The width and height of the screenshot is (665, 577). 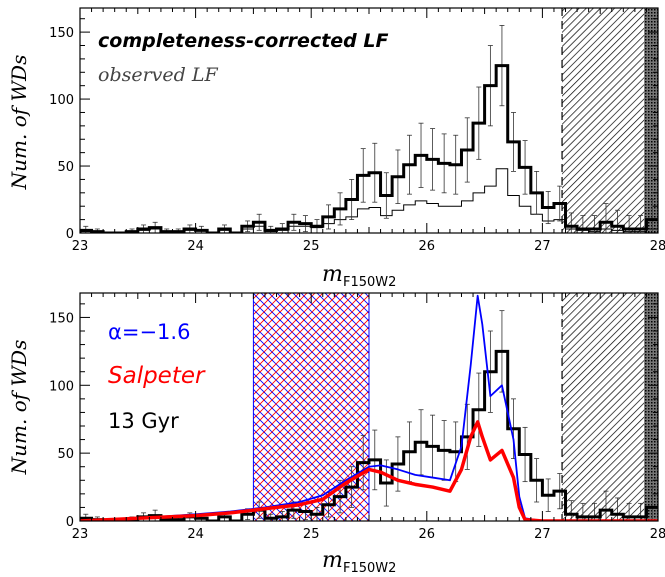 I want to click on top-xlabel-subscript: F150W2, so click(x=369, y=282).